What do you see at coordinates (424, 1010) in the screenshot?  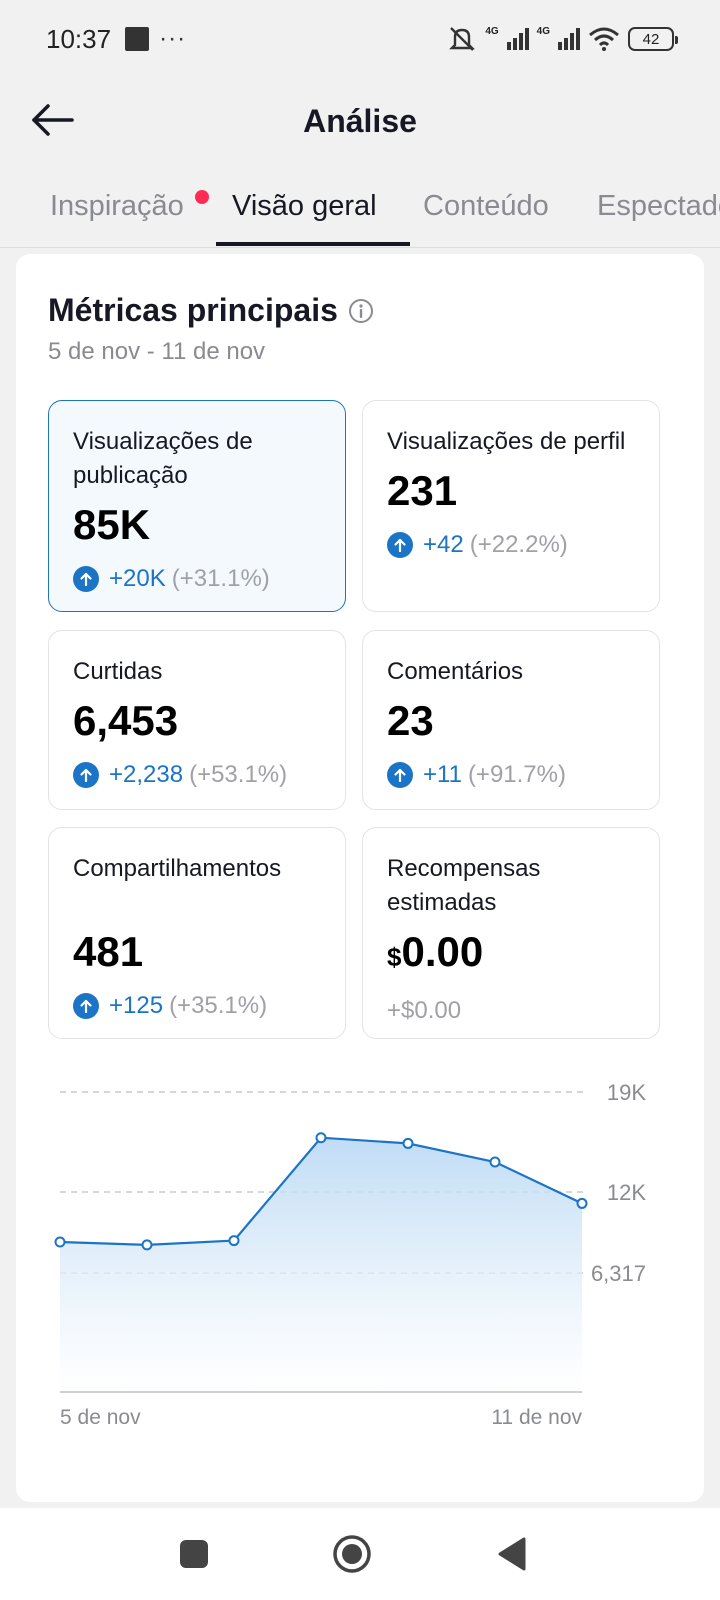 I see `change-absolute: +$0.00` at bounding box center [424, 1010].